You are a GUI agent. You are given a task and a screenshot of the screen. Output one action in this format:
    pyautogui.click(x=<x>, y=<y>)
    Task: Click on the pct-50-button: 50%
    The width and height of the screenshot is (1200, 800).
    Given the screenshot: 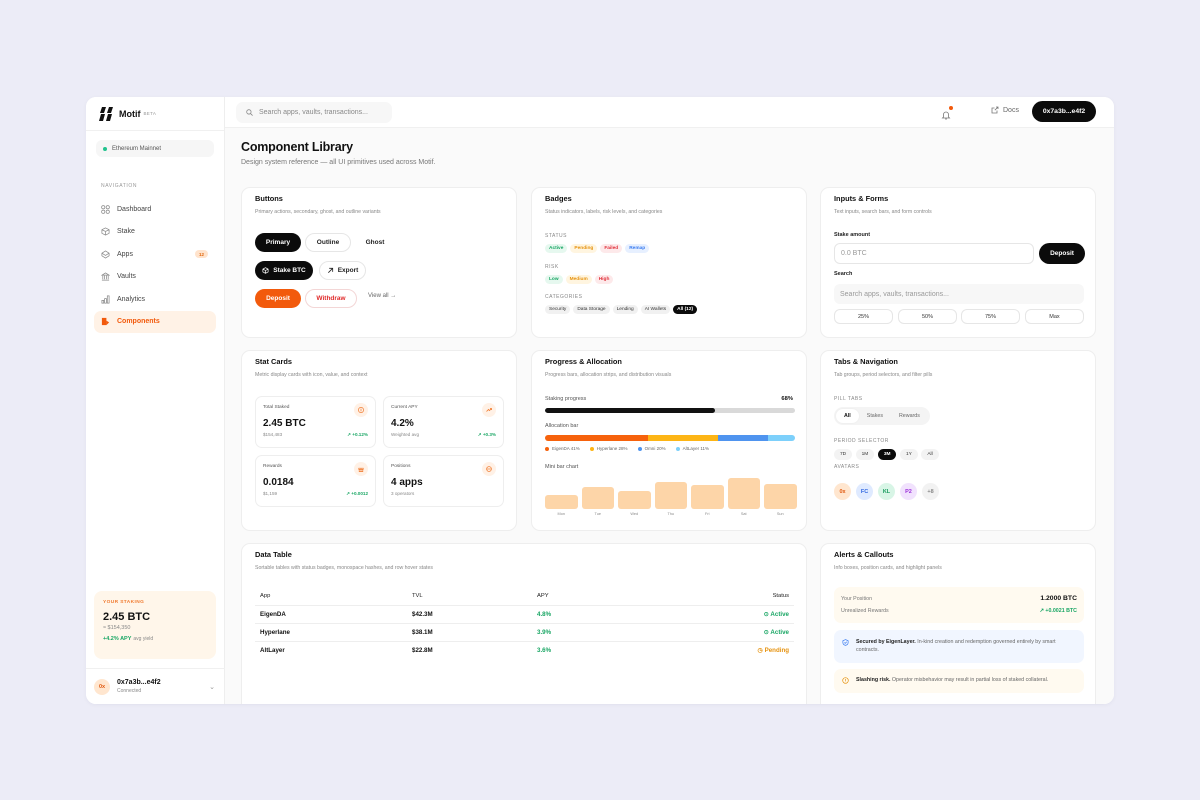 What is the action you would take?
    pyautogui.click(x=927, y=316)
    